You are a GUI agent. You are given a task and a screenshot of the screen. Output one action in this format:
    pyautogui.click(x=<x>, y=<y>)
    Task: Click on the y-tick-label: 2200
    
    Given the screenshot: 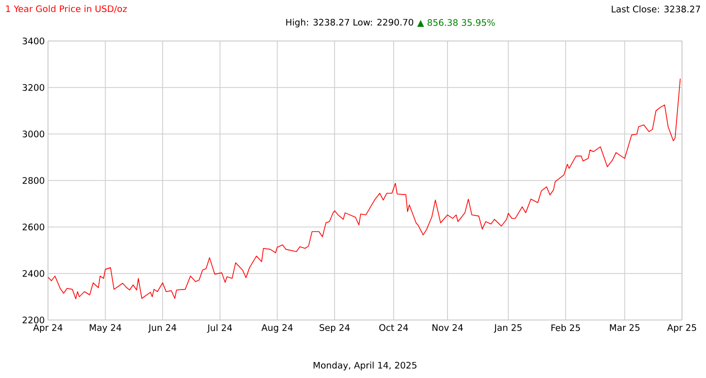 What is the action you would take?
    pyautogui.click(x=33, y=320)
    